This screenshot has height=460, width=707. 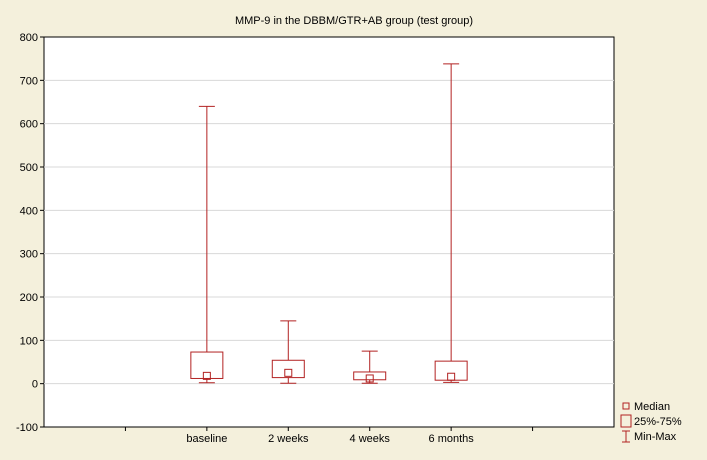 I want to click on y-tick-label: 800, so click(x=29, y=38).